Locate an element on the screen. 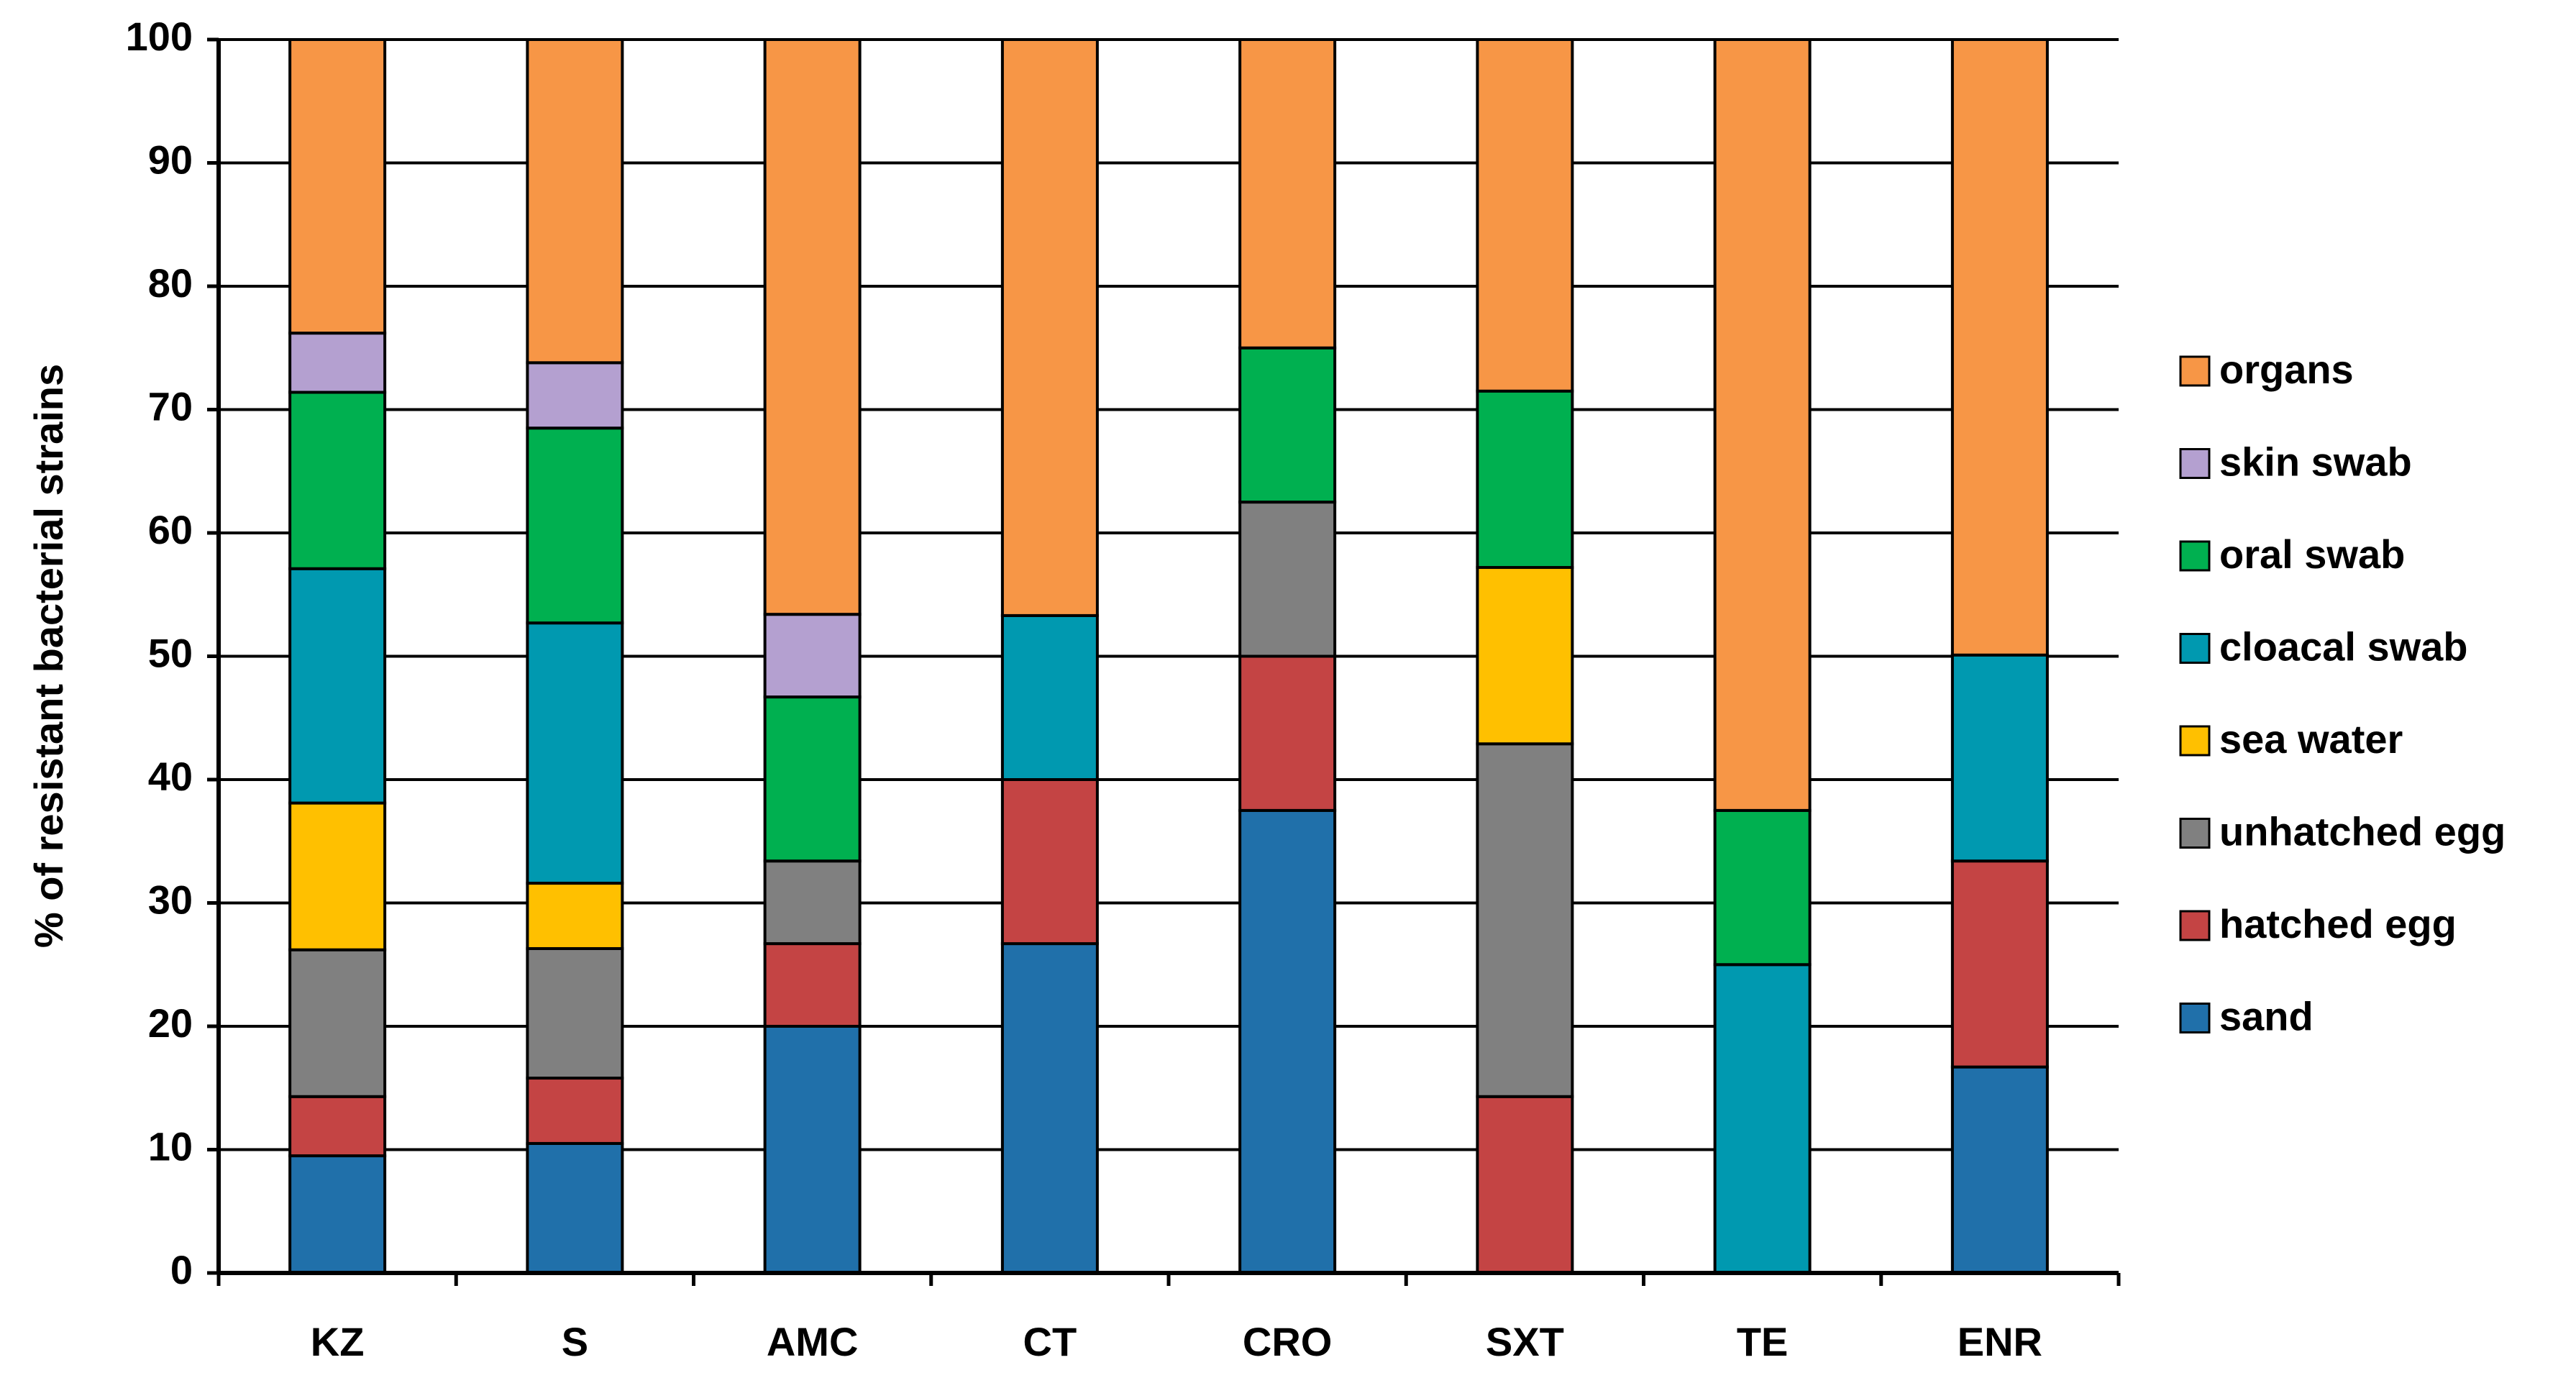 The image size is (2576, 1383). x-tick-label: SXT is located at coordinates (1525, 1341).